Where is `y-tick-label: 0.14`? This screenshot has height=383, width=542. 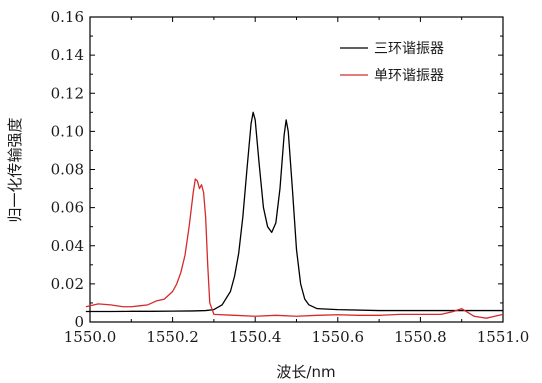
y-tick-label: 0.14 is located at coordinates (67, 55).